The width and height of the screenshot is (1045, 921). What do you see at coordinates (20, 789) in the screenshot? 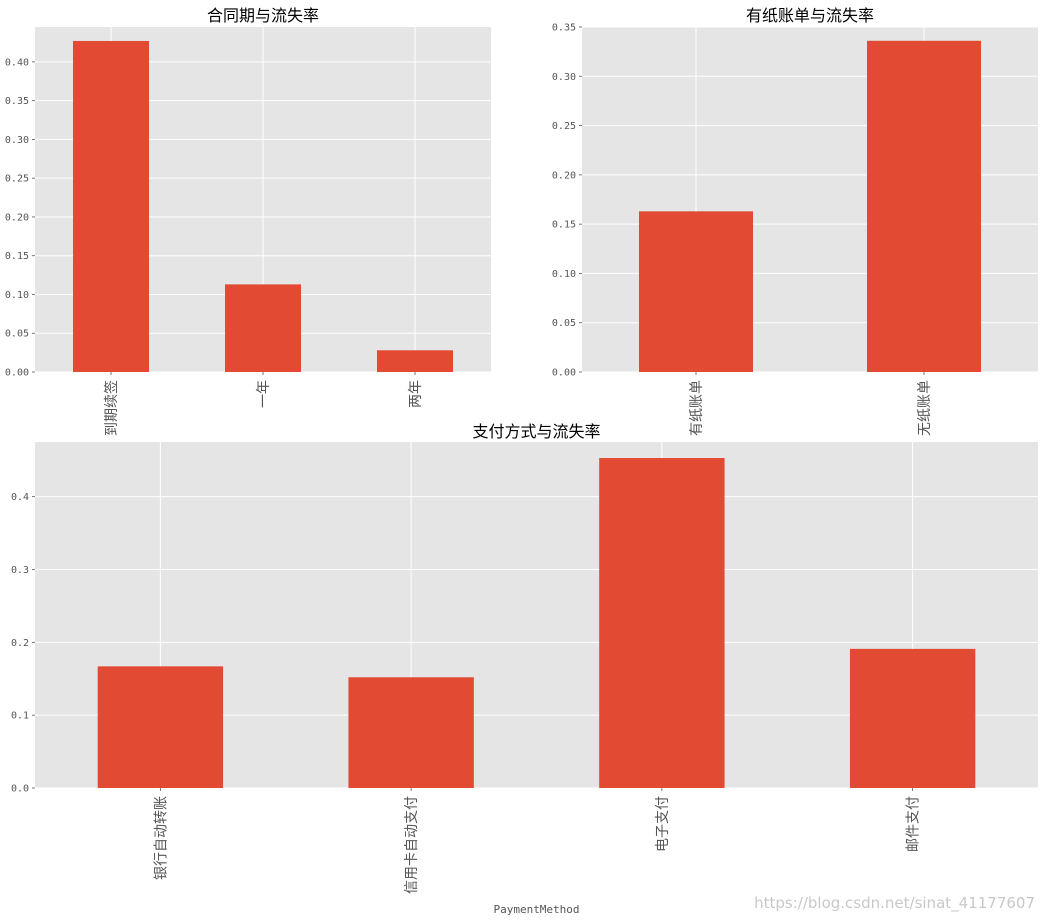
I see `payment-ytick-label: 0.0` at bounding box center [20, 789].